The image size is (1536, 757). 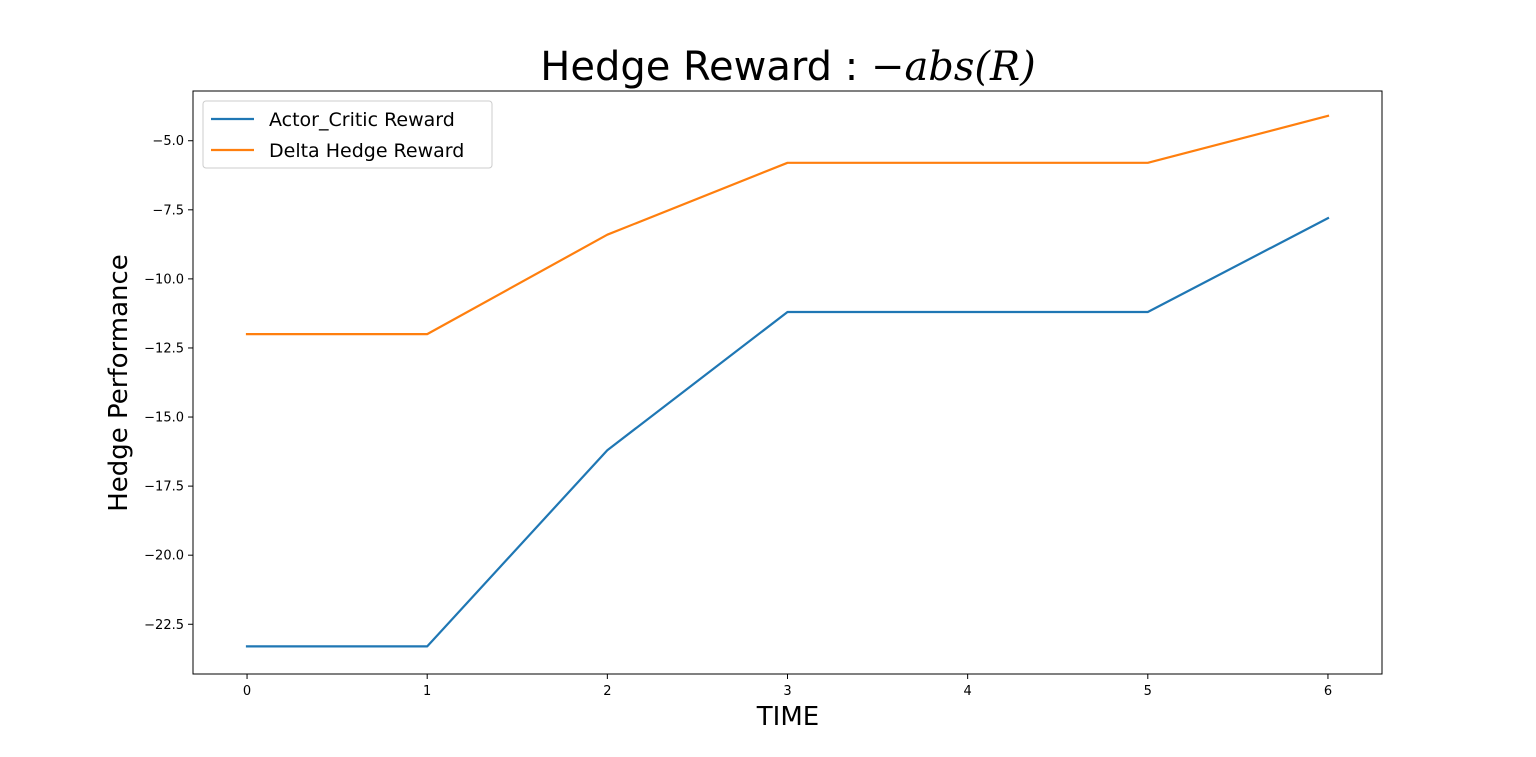 What do you see at coordinates (787, 717) in the screenshot?
I see `x-axis-label: TIME` at bounding box center [787, 717].